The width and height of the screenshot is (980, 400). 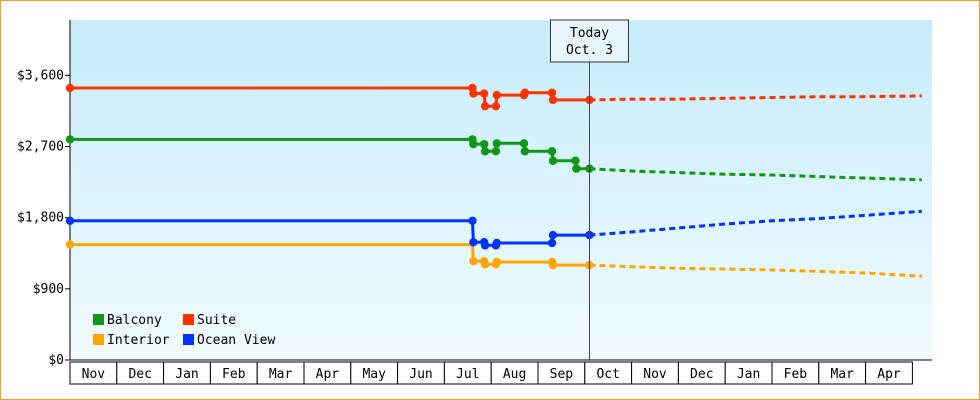 I want to click on x-tick-label: Jul, so click(x=467, y=374).